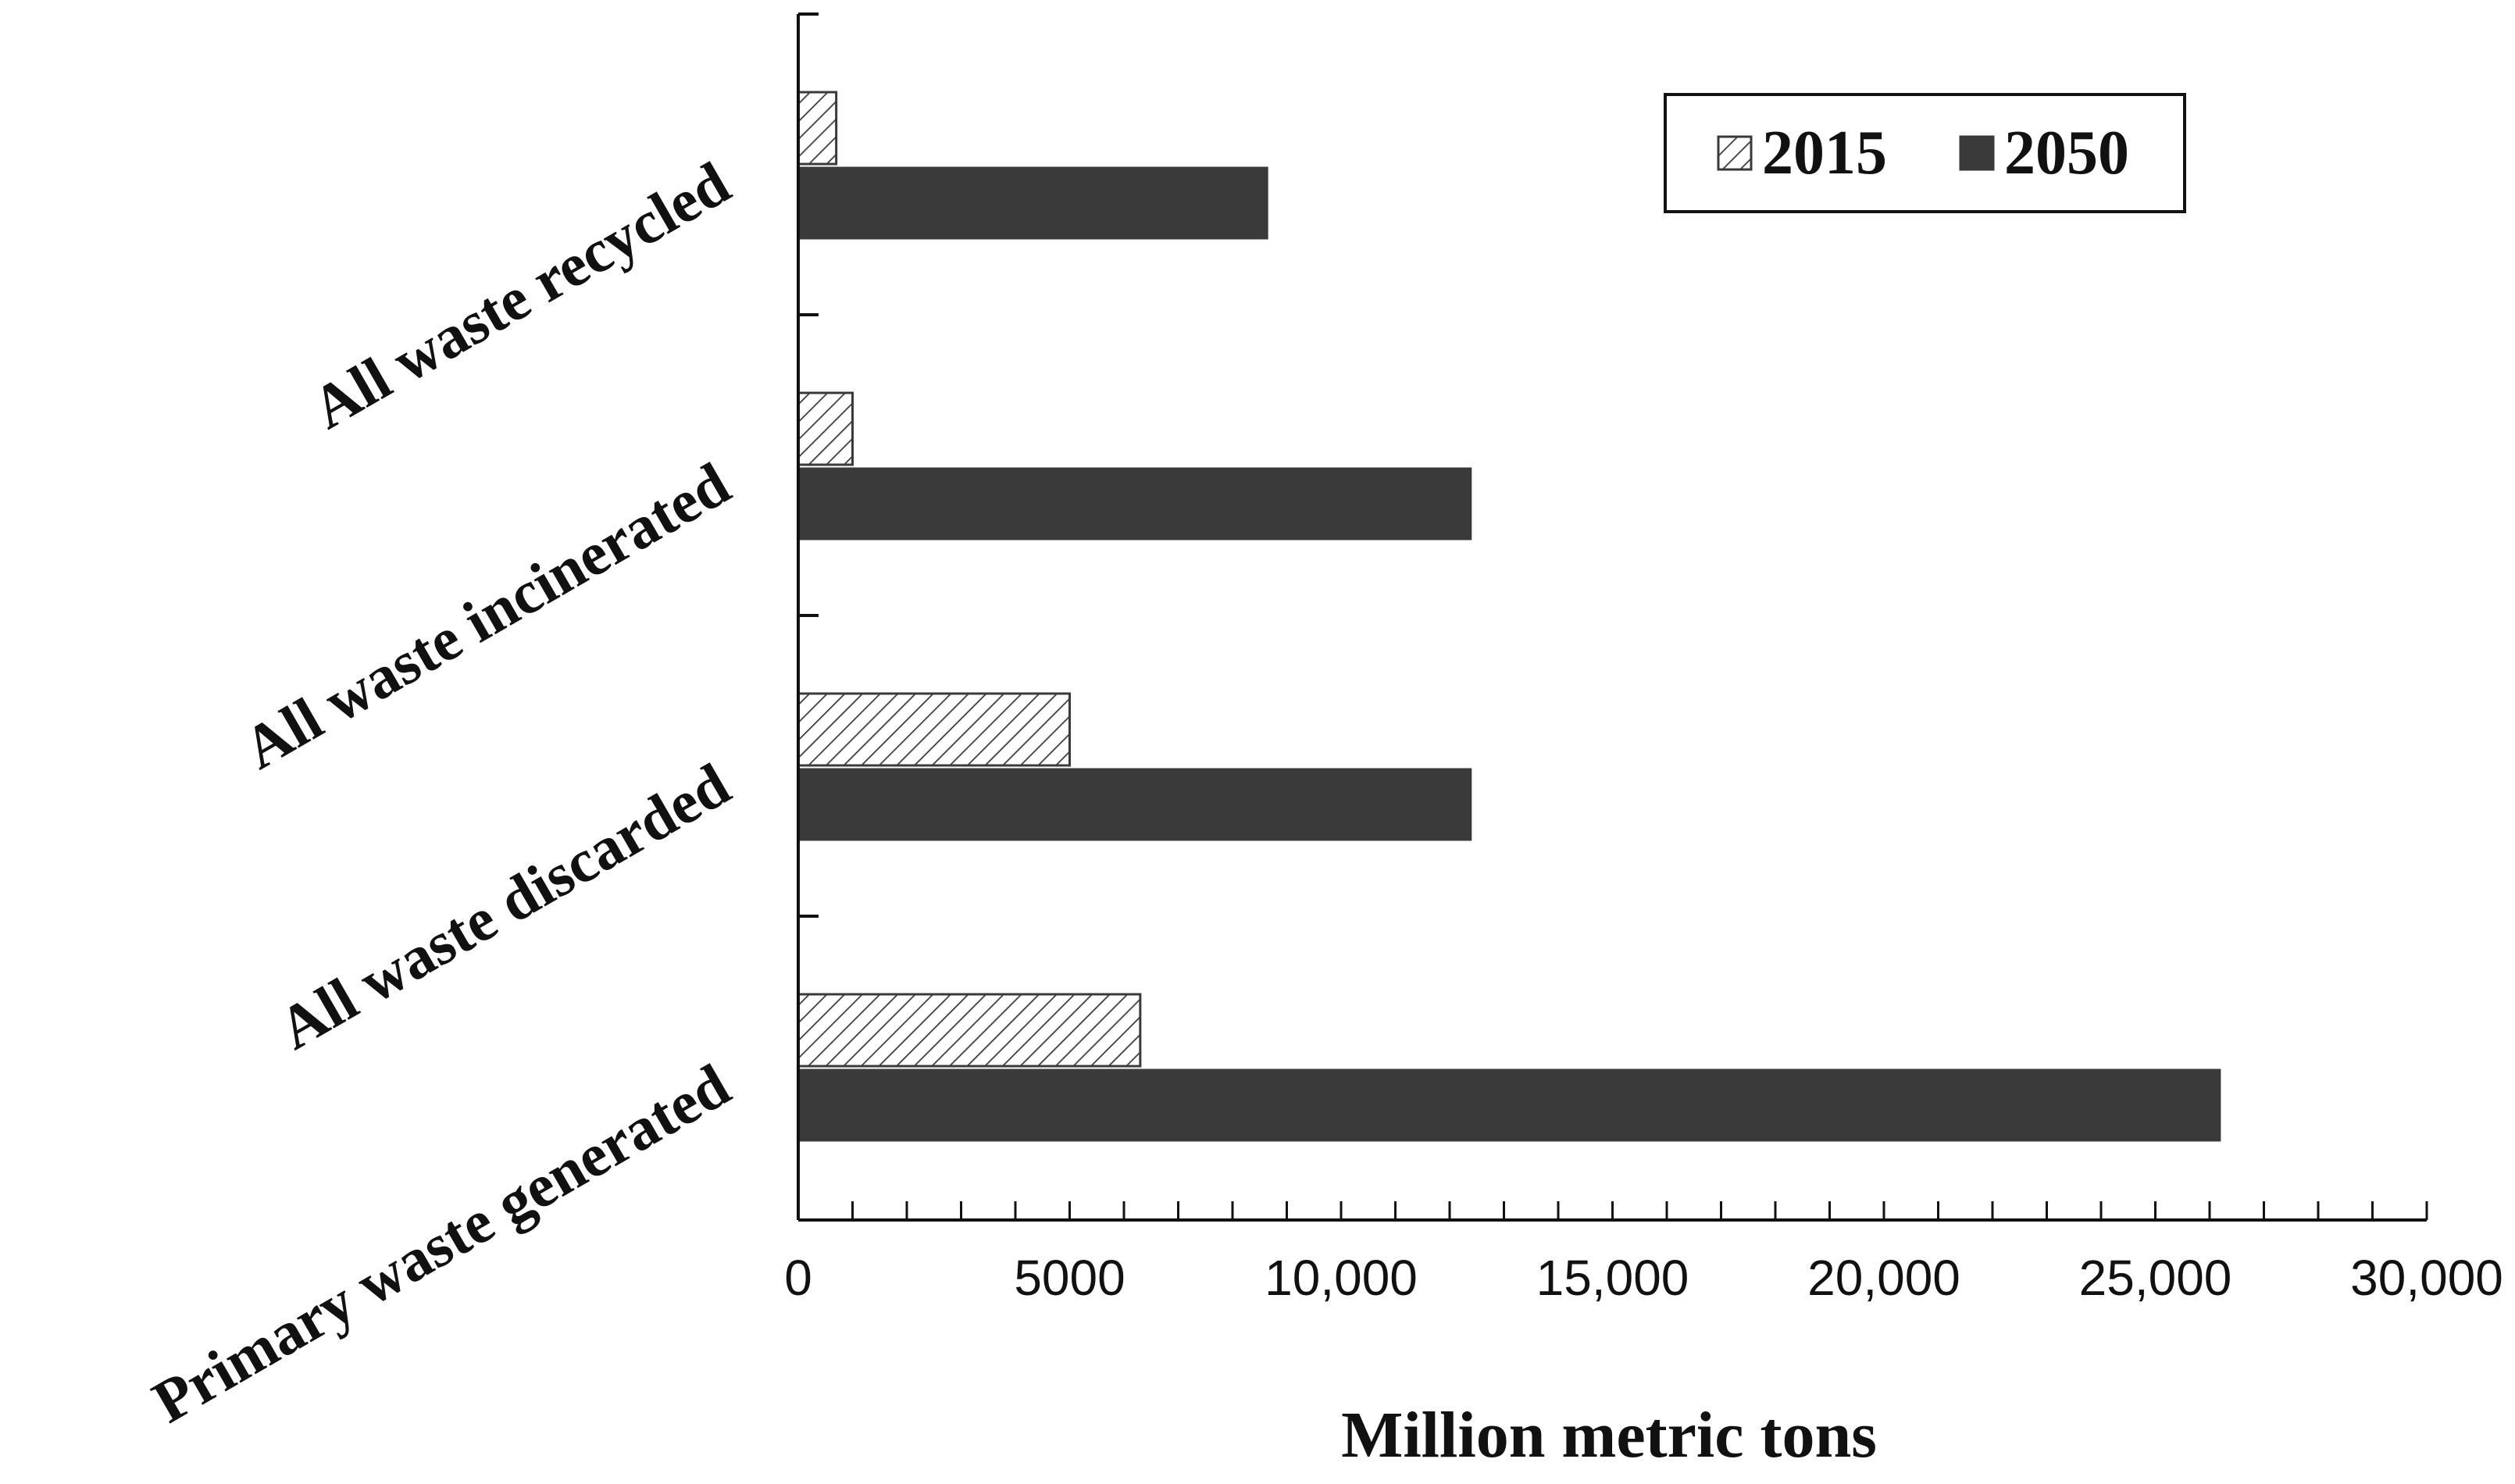  Describe the element at coordinates (503, 906) in the screenshot. I see `category-label-all-waste-discarded: All waste discarded` at that location.